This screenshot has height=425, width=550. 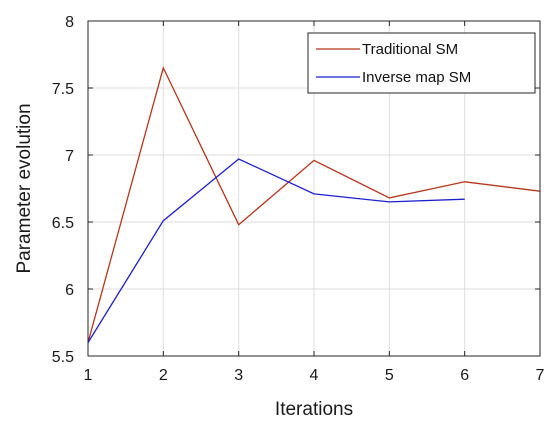 I want to click on y-tick-labels: 5.5 6 6.5 7 7.5 8, so click(x=63, y=190).